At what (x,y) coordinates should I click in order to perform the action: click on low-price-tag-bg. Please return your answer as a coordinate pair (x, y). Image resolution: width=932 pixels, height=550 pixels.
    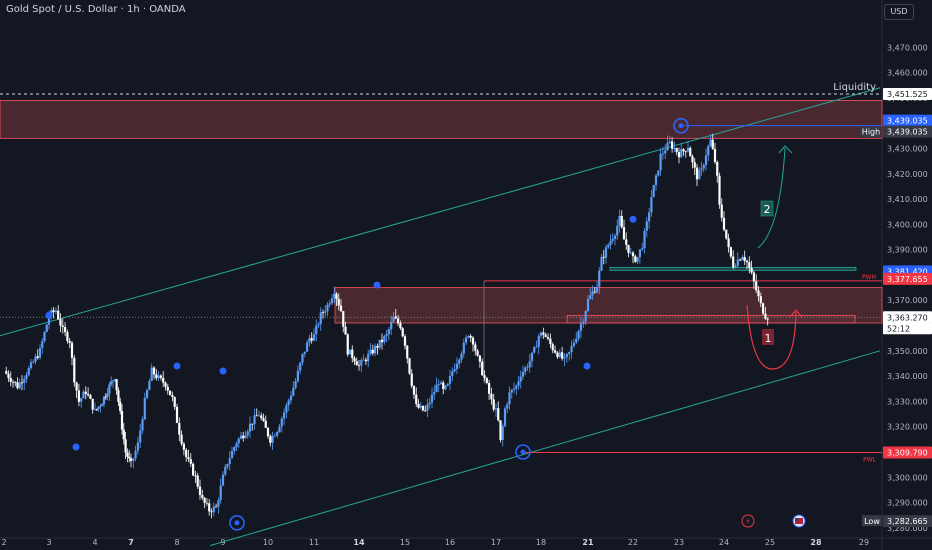
    Looking at the image, I should click on (907, 521).